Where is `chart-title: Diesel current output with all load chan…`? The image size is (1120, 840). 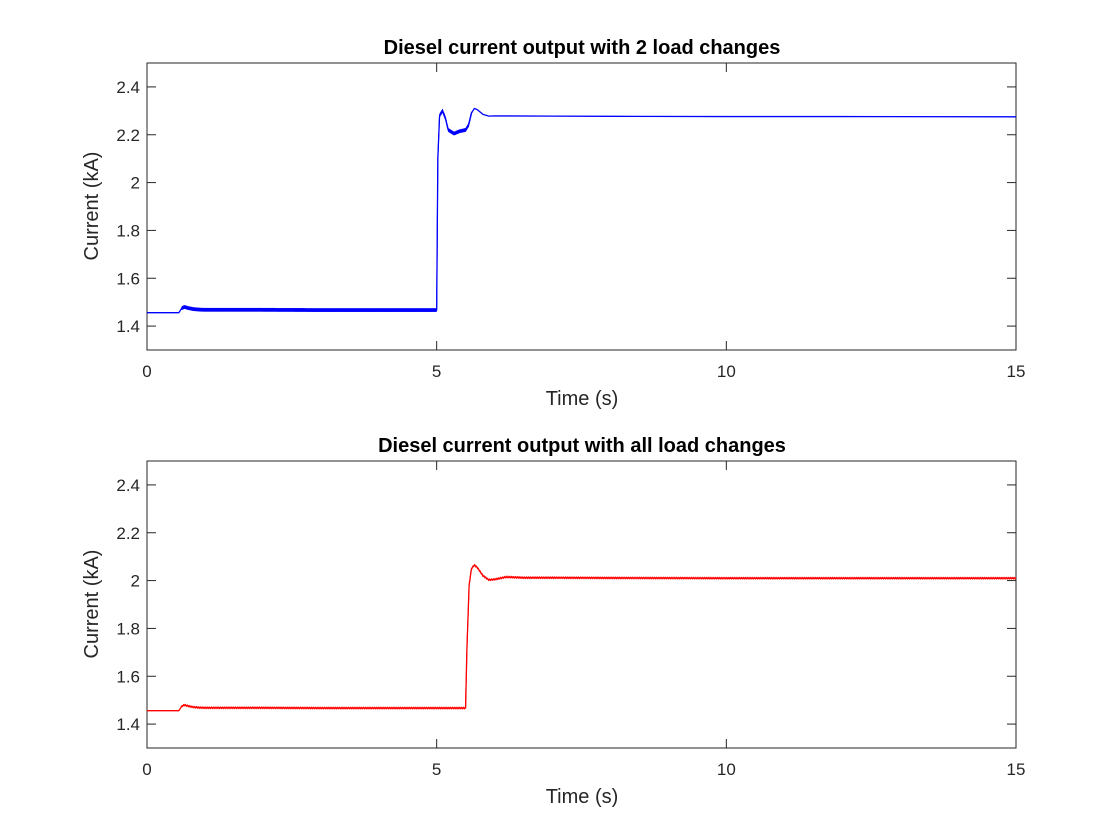
chart-title: Diesel current output with all load chan… is located at coordinates (582, 446).